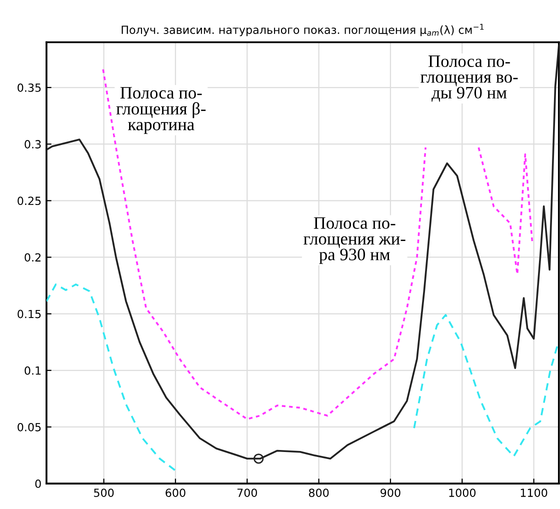 This screenshot has height=509, width=560. I want to click on annotation: Полоса по- глощения жи- ра 930 нм, so click(355, 240).